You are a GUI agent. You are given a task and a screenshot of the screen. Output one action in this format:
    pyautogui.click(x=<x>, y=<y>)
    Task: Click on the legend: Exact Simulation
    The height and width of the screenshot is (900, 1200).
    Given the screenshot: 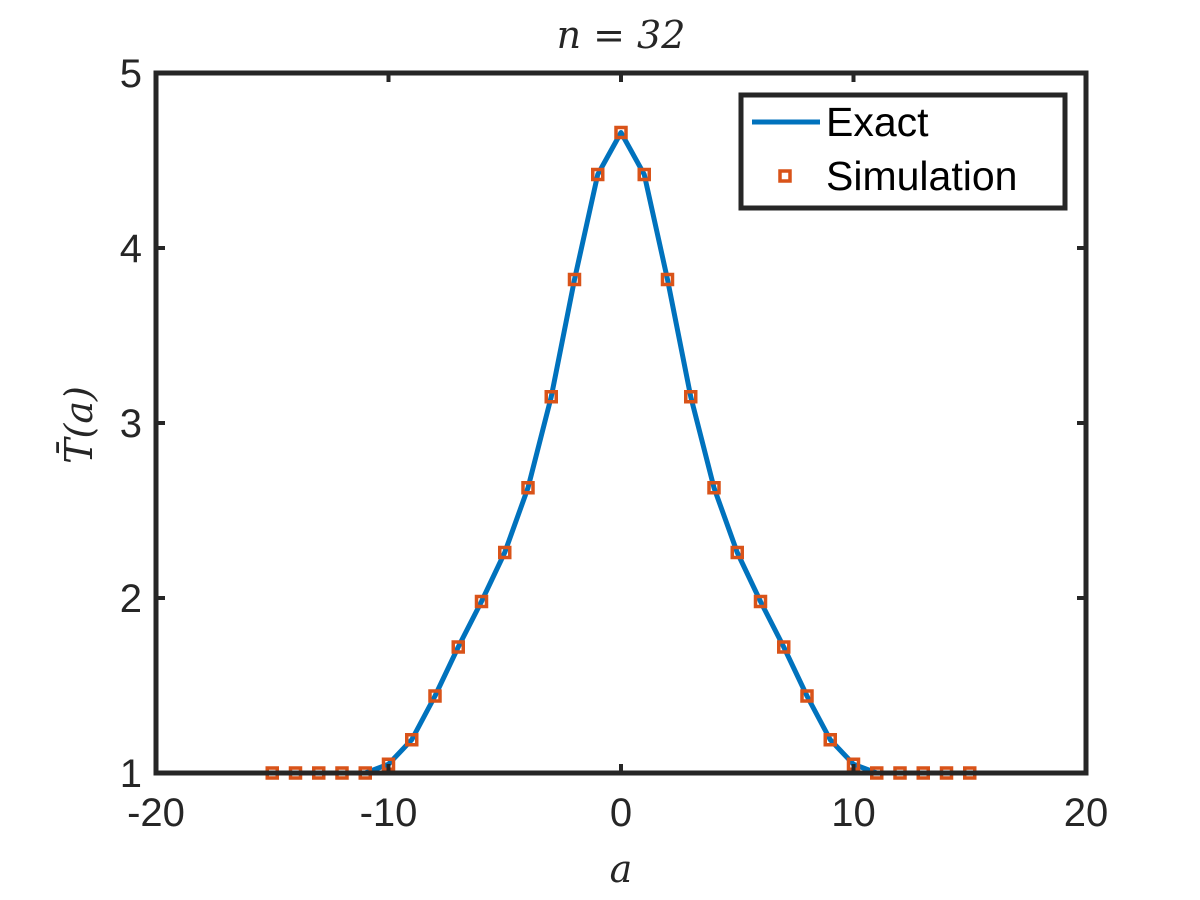 What is the action you would take?
    pyautogui.click(x=903, y=151)
    